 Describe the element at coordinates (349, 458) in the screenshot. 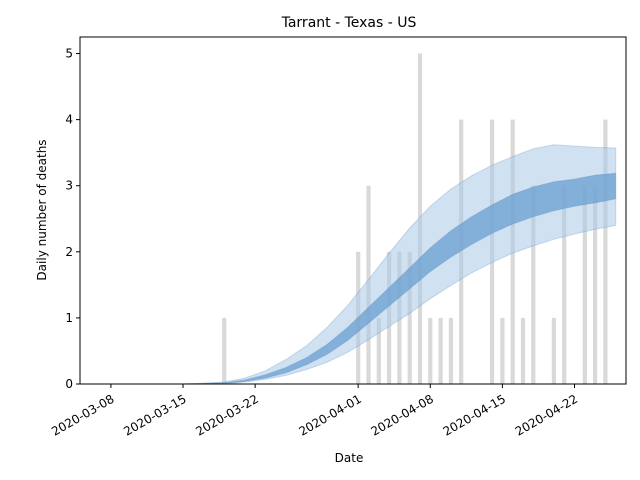

I see `x-axis-title: Date` at that location.